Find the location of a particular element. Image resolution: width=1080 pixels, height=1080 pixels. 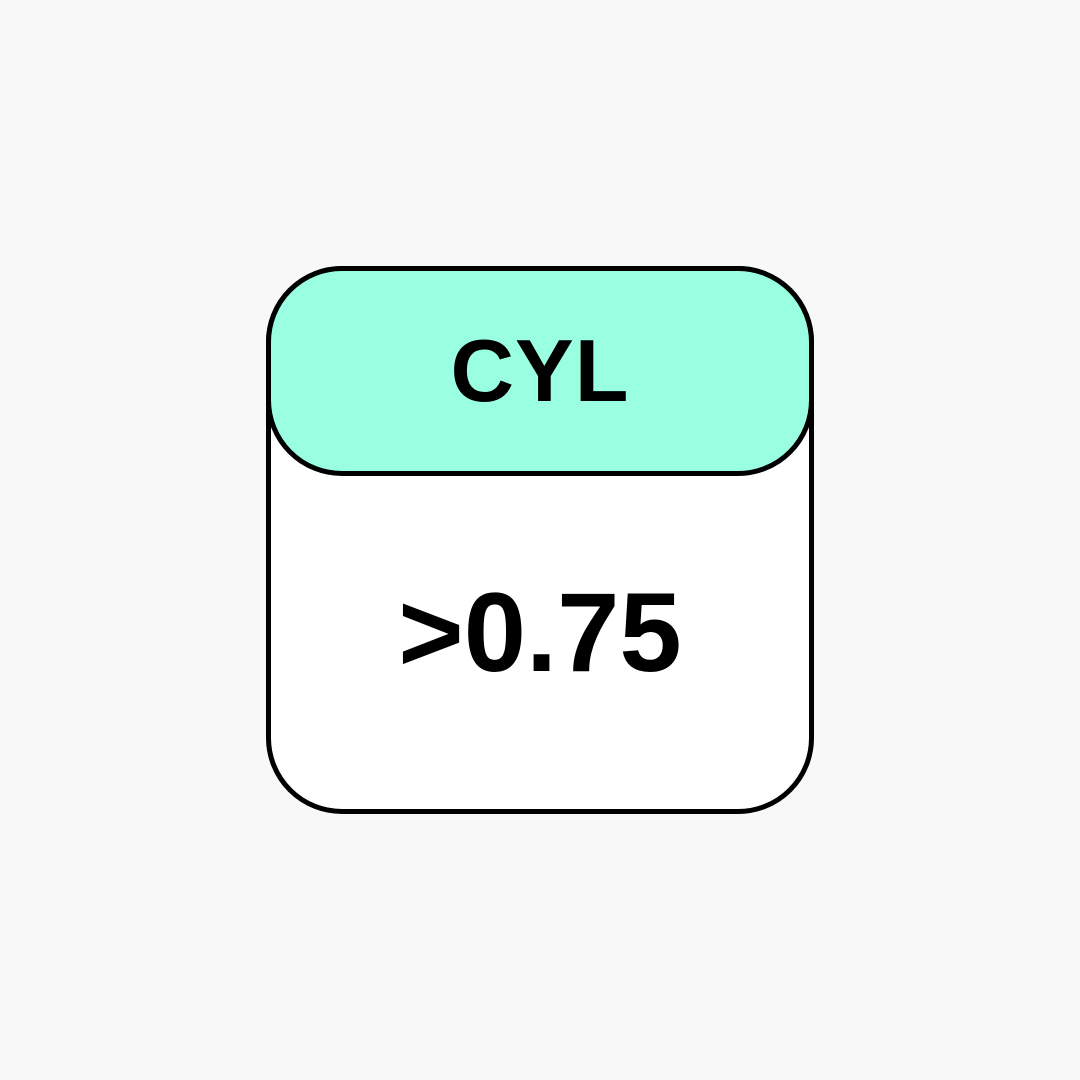

cylinder-label: CYL is located at coordinates (540, 370).